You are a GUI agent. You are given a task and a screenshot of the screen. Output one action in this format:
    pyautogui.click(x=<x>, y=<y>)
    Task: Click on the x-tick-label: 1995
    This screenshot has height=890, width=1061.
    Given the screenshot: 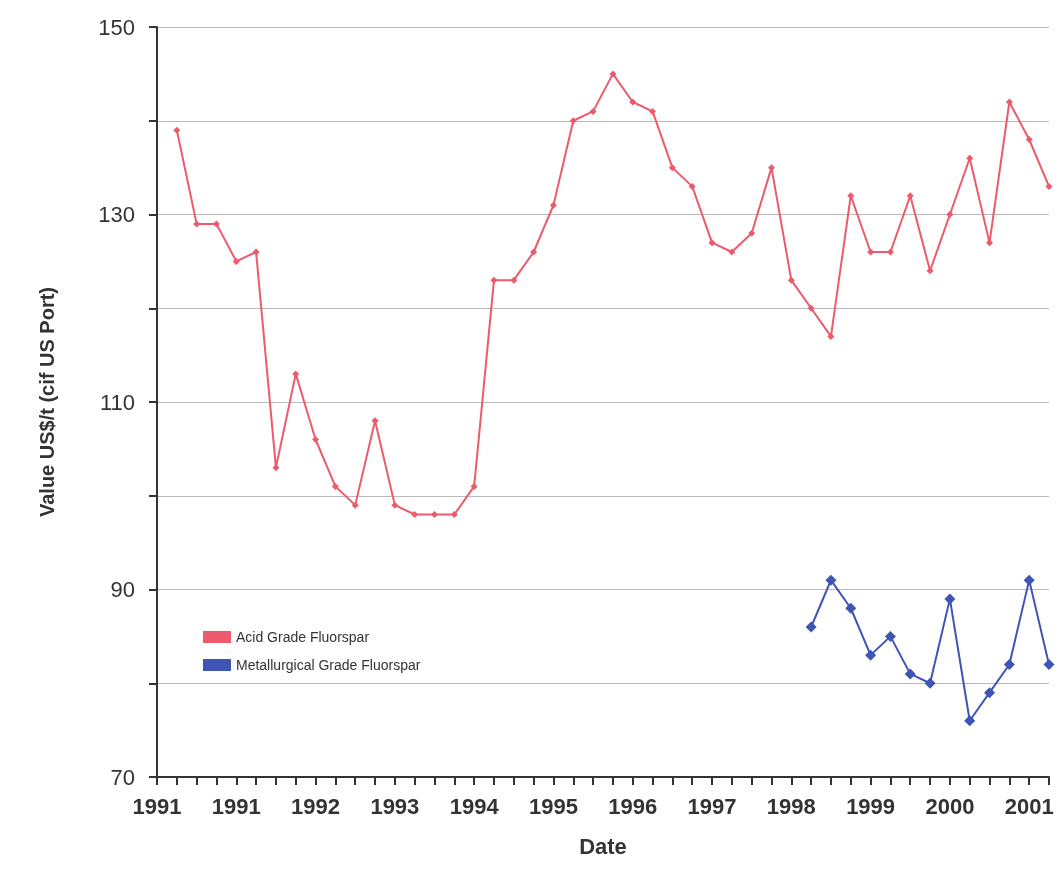 What is the action you would take?
    pyautogui.click(x=553, y=806)
    